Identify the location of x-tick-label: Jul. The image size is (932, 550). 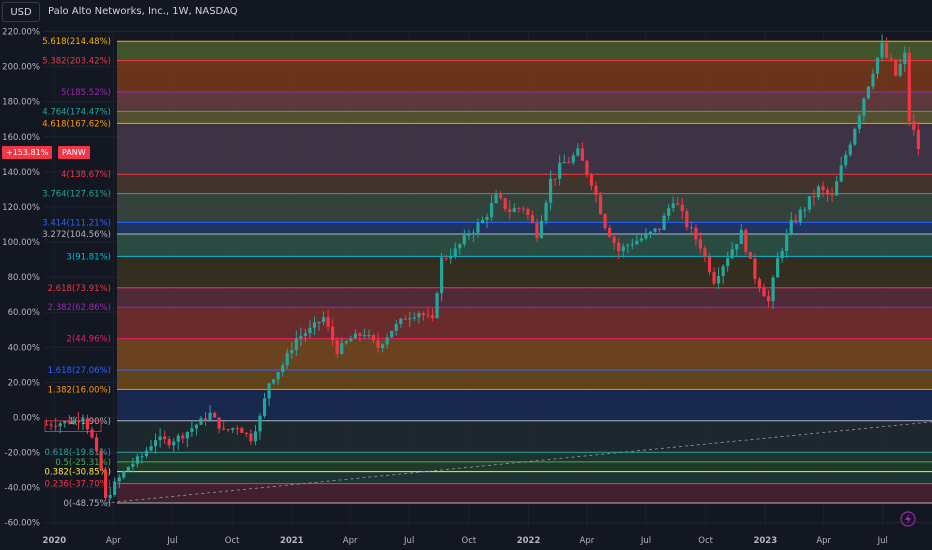
(171, 541).